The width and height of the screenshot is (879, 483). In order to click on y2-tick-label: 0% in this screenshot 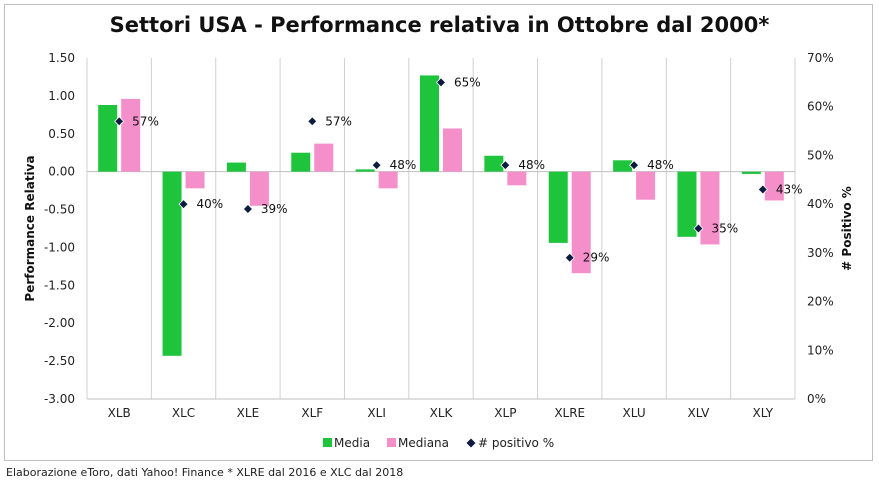, I will do `click(816, 399)`.